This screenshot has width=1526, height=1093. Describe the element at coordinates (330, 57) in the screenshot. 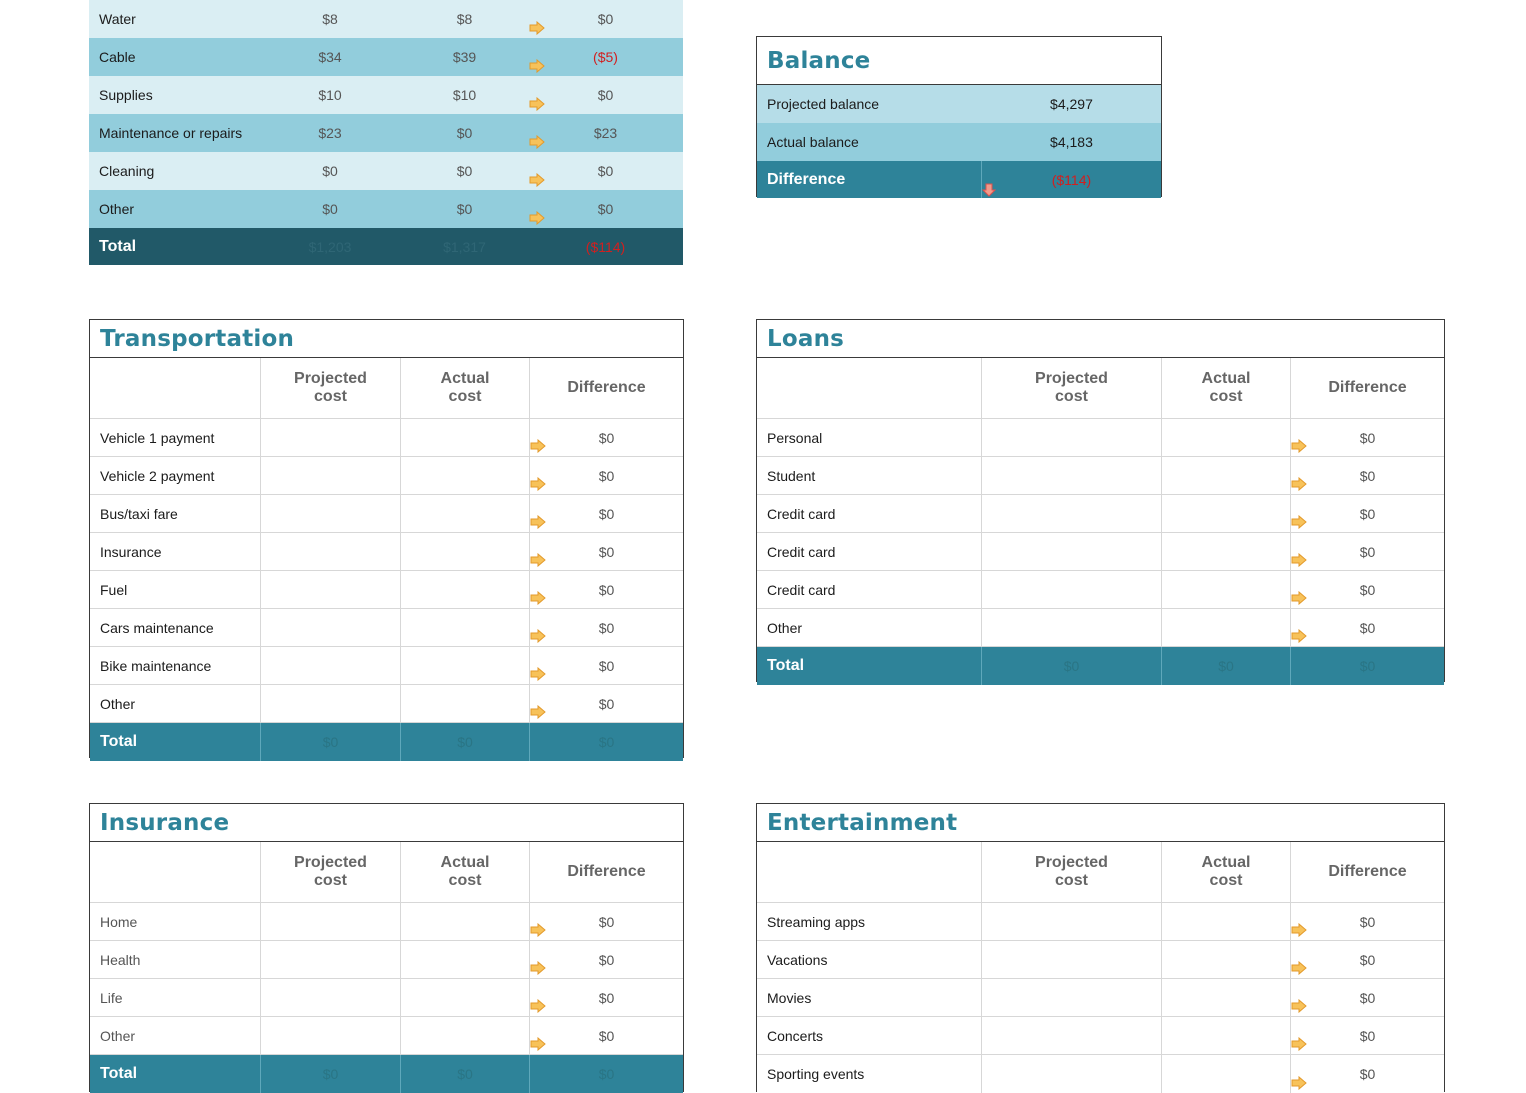

I see `projected-cost-cell: $34` at that location.